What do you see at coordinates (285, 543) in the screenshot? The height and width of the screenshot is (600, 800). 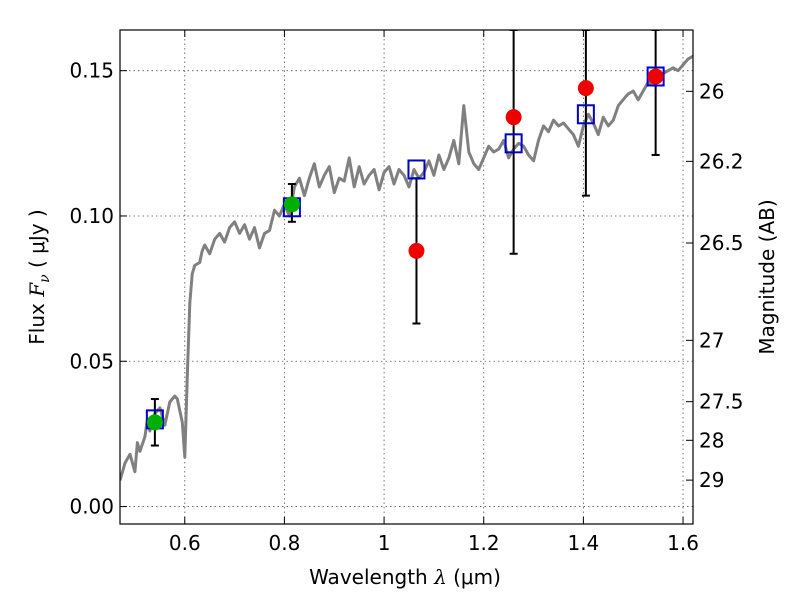 I see `x-tick-label: 0.8` at bounding box center [285, 543].